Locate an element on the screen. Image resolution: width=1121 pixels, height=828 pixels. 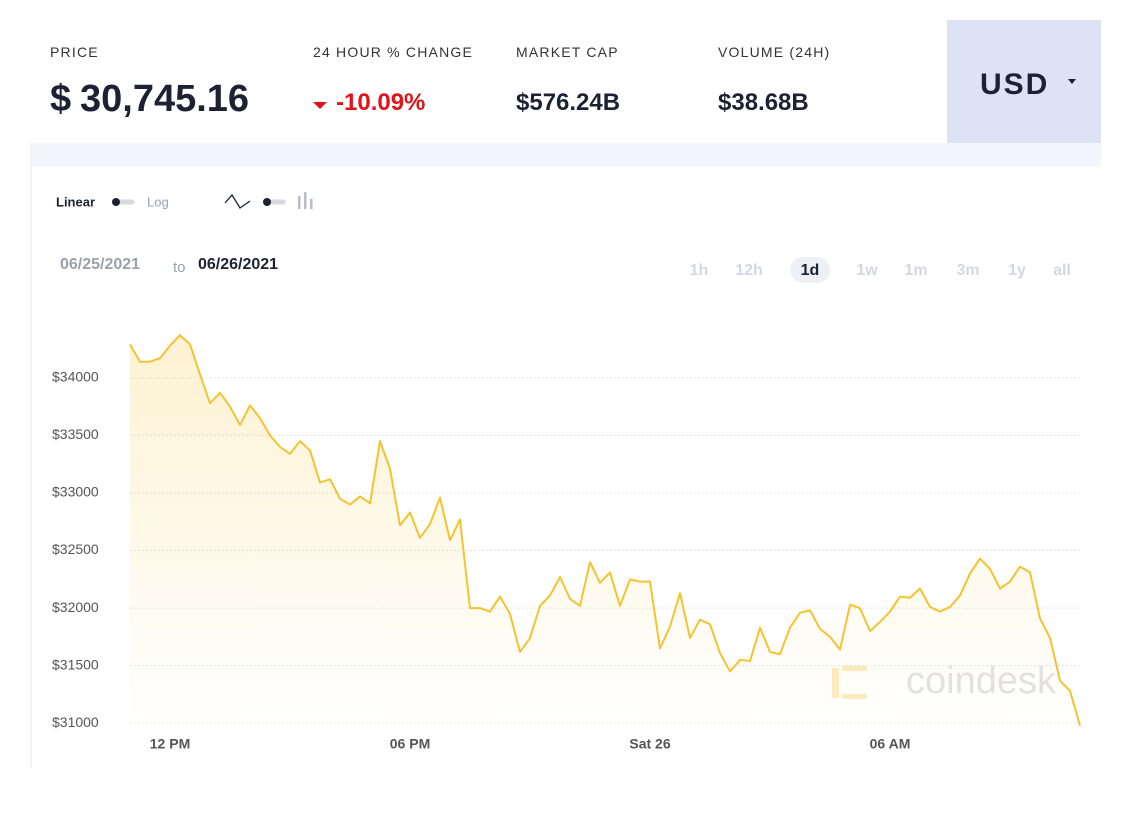
x-tick-label: 06 PM is located at coordinates (410, 744).